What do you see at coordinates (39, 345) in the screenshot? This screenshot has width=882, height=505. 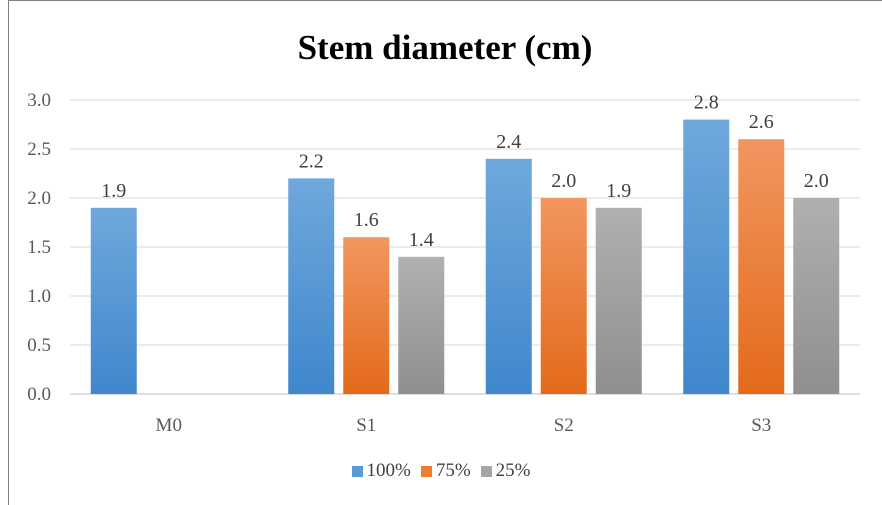 I see `y-tick-label: 0.5` at bounding box center [39, 345].